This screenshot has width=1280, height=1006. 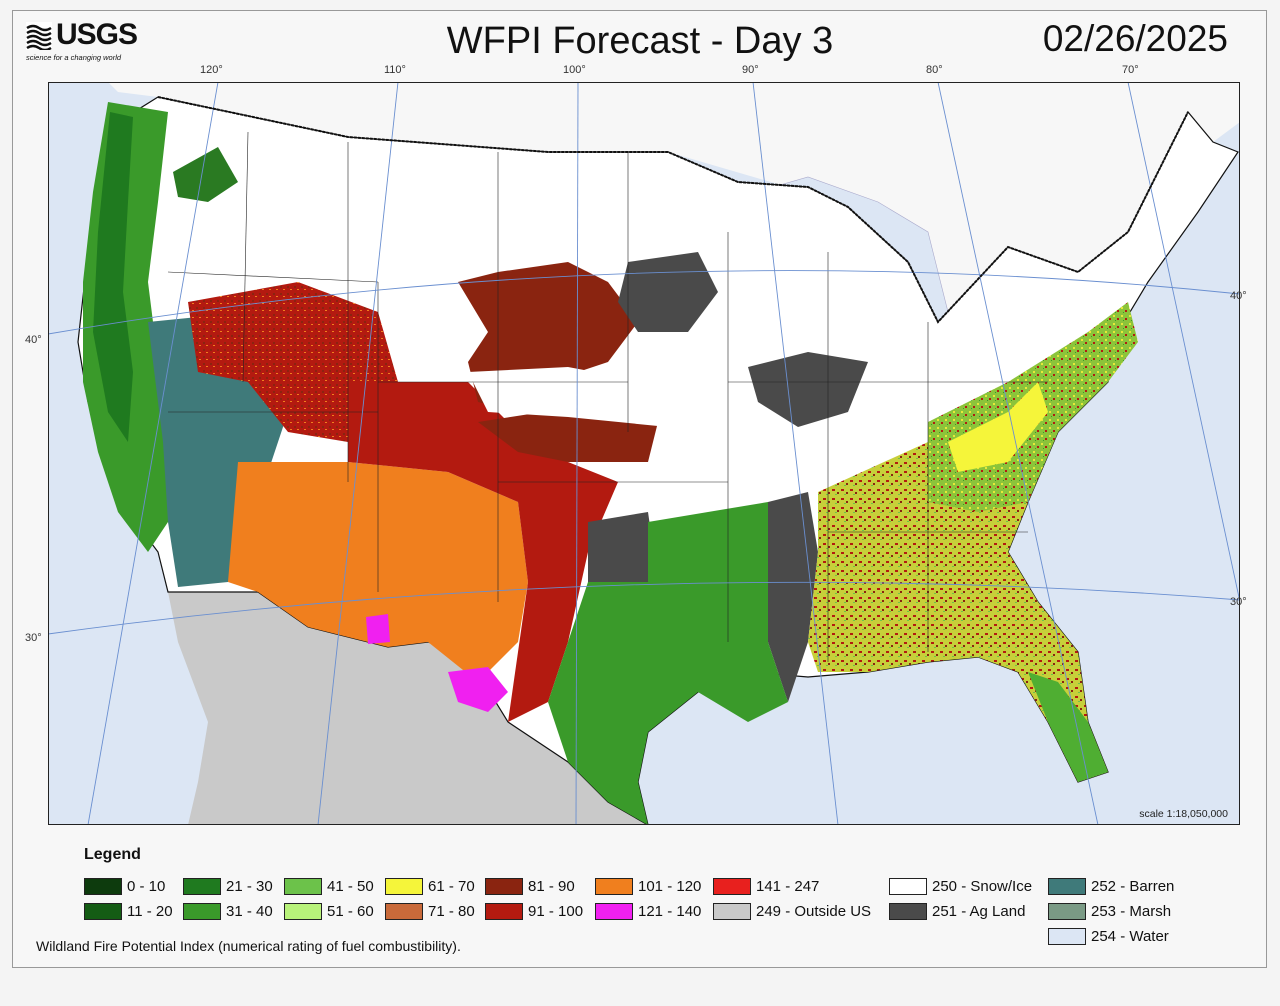 I want to click on region-plains-darkred, so click(x=483, y=552).